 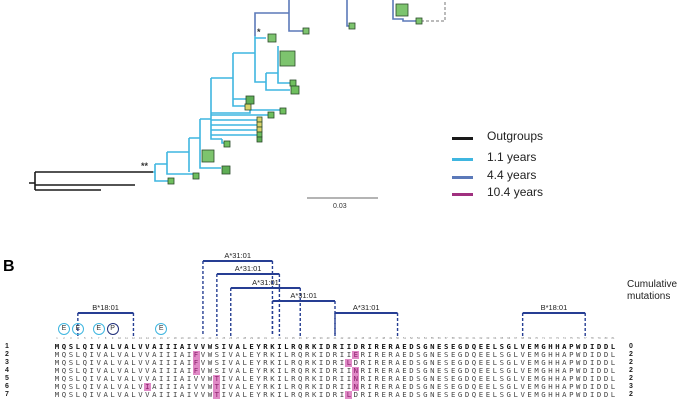 What do you see at coordinates (9, 266) in the screenshot?
I see `panel-b-label: B` at bounding box center [9, 266].